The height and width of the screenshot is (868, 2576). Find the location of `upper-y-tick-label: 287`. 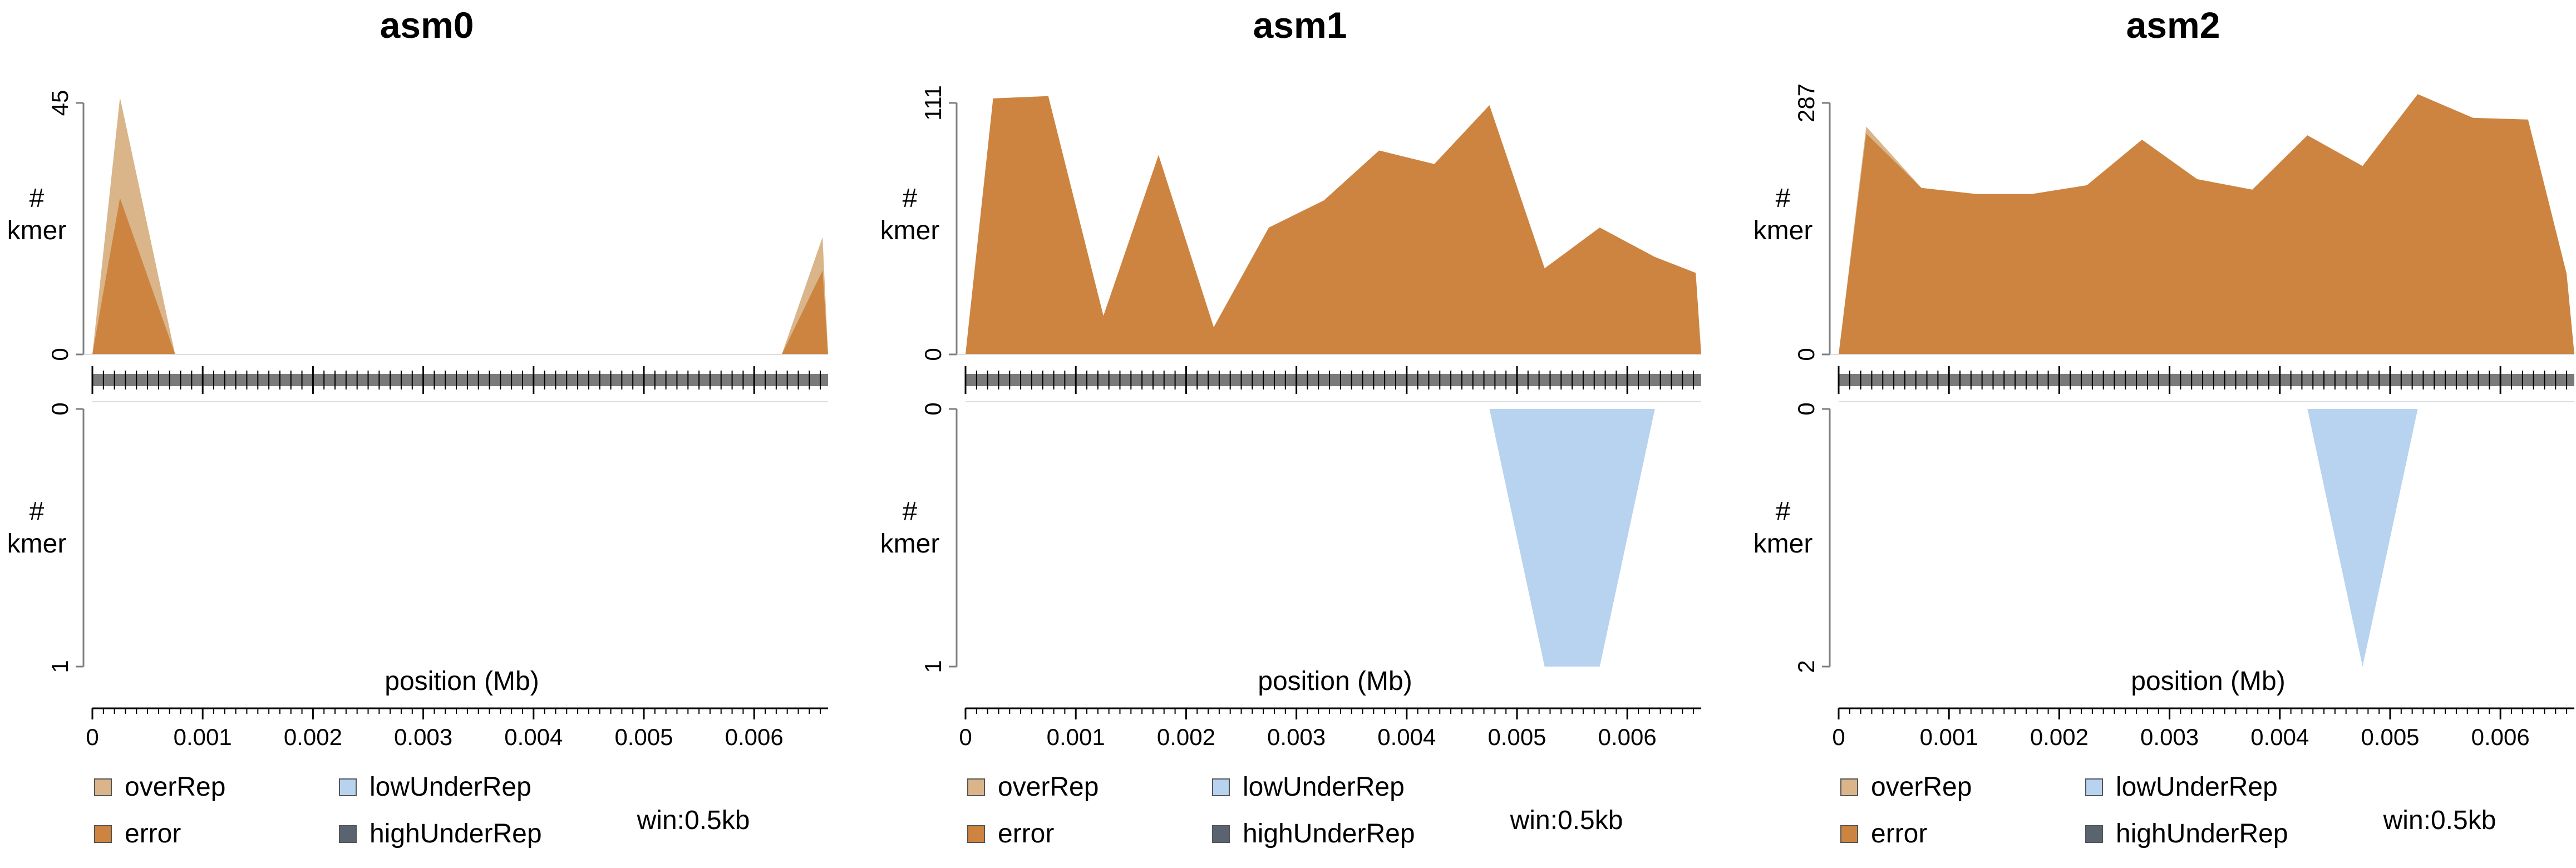

upper-y-tick-label: 287 is located at coordinates (1806, 102).